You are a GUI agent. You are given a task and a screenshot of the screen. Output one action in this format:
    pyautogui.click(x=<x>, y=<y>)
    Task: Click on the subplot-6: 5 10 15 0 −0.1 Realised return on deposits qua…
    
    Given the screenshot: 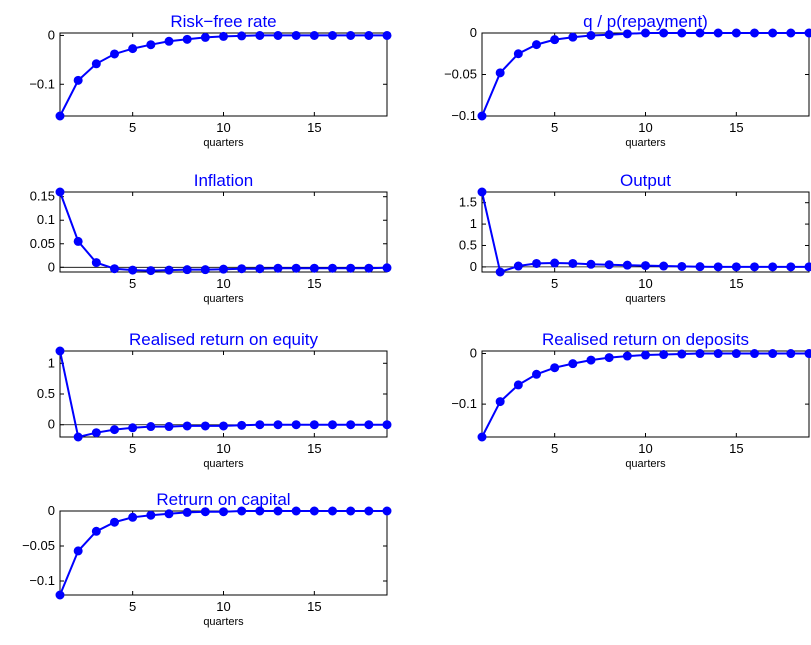 What is the action you would take?
    pyautogui.click(x=631, y=400)
    